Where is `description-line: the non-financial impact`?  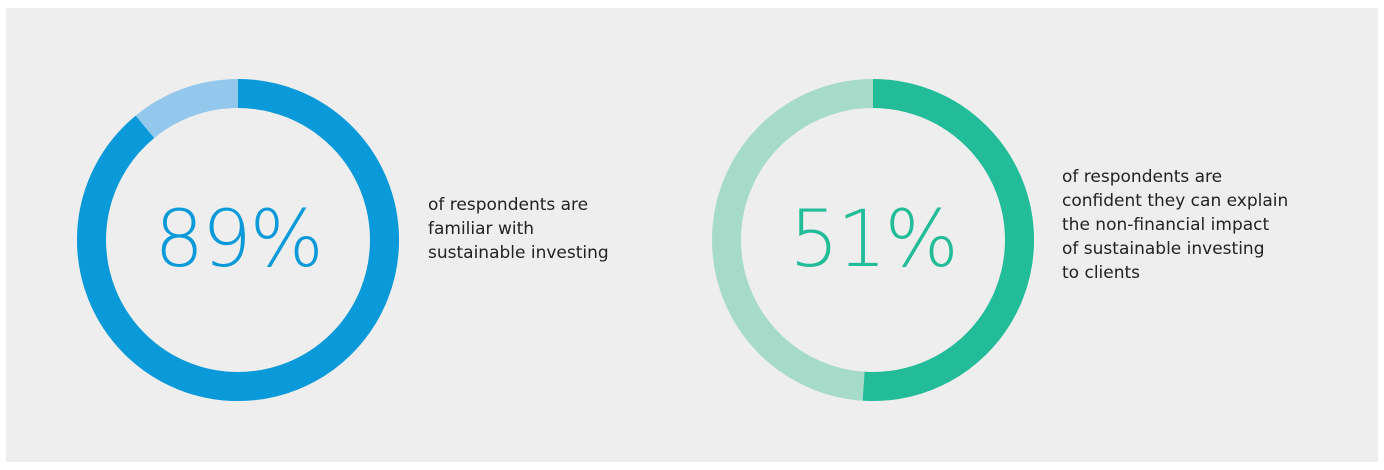
description-line: the non-financial impact is located at coordinates (1166, 225).